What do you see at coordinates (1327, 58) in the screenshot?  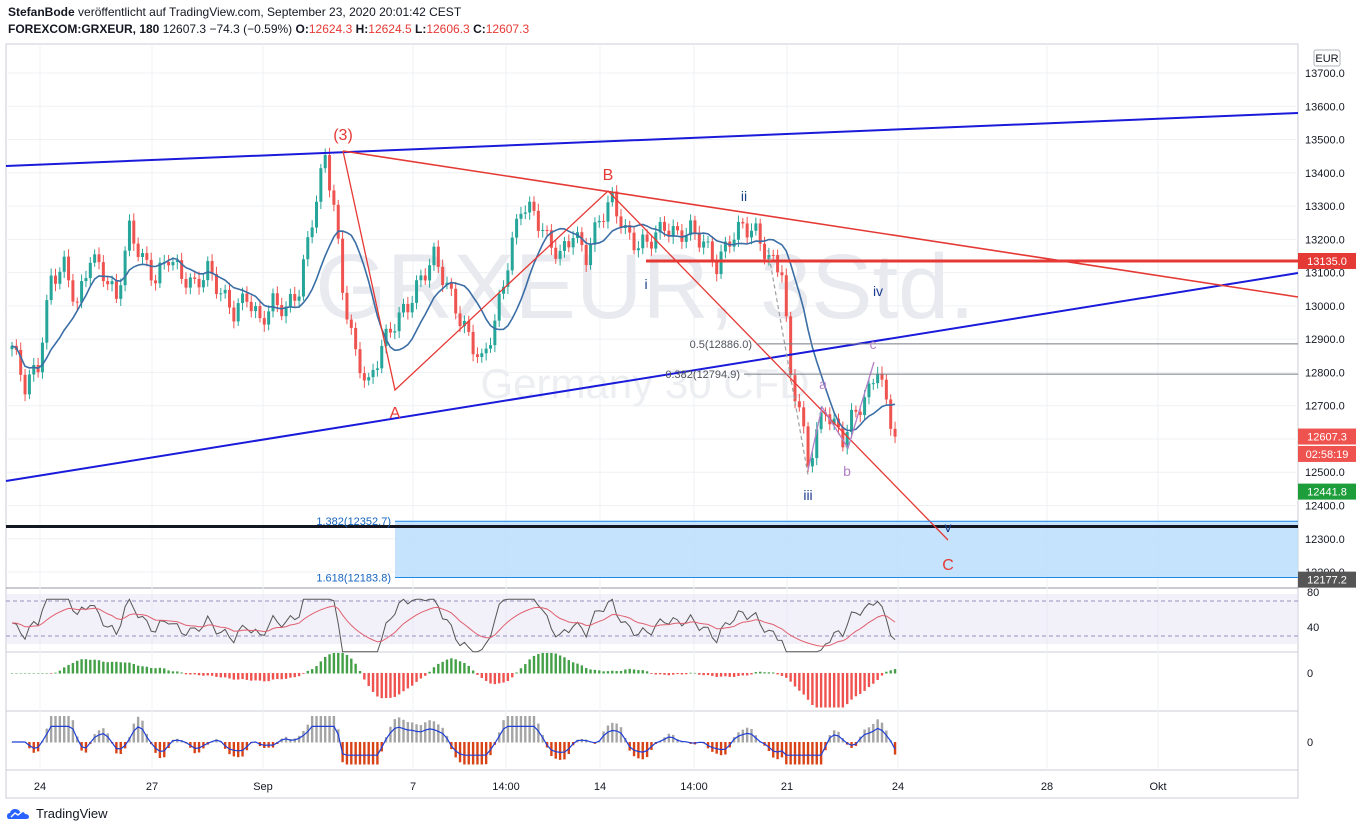 I see `currency-badge` at bounding box center [1327, 58].